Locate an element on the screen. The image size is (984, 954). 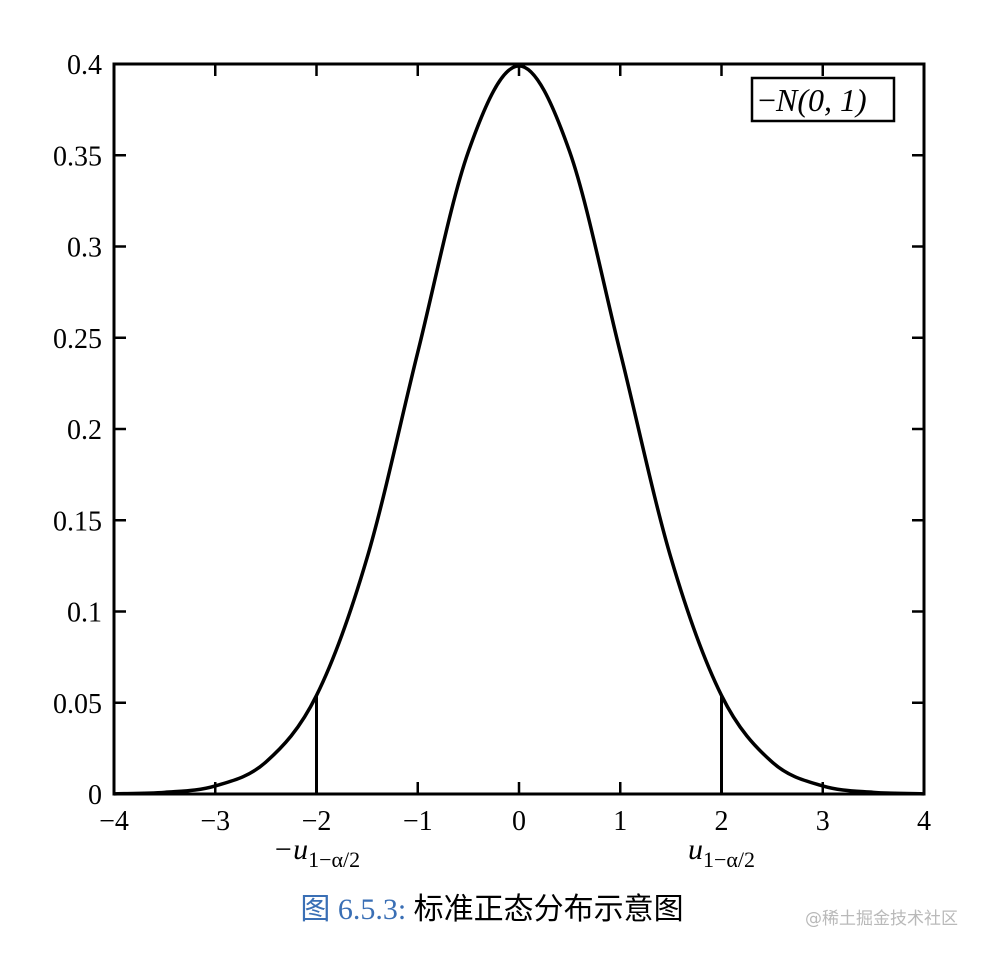
watermark: @稀土掘金技术社区 is located at coordinates (881, 919).